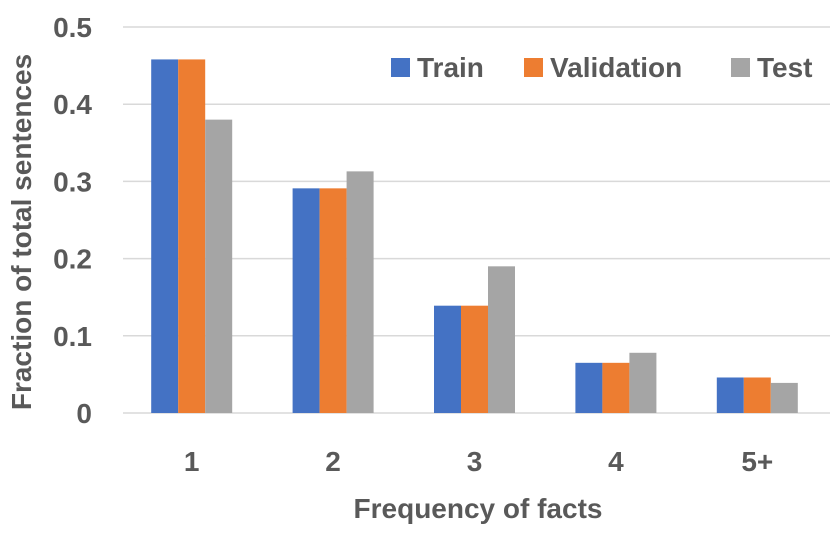 The width and height of the screenshot is (830, 533). Describe the element at coordinates (72, 336) in the screenshot. I see `y-tick-label: 0.1` at that location.